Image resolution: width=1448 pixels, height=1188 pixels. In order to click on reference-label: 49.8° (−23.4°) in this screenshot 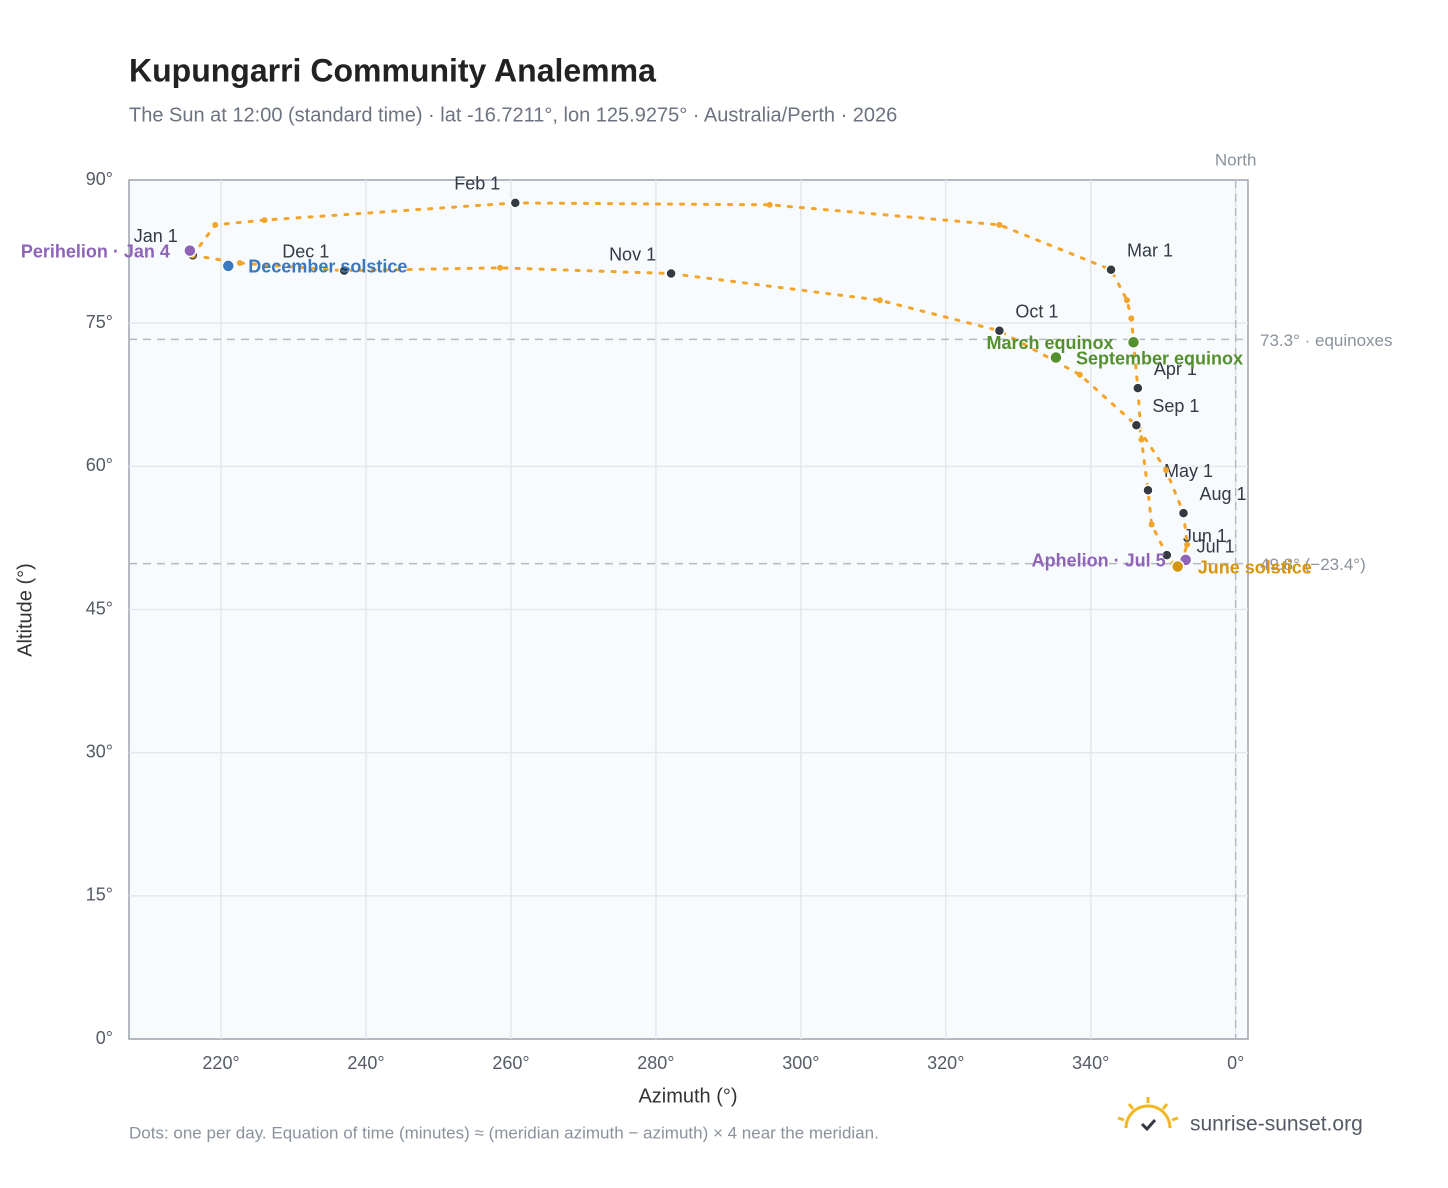, I will do `click(1313, 564)`.